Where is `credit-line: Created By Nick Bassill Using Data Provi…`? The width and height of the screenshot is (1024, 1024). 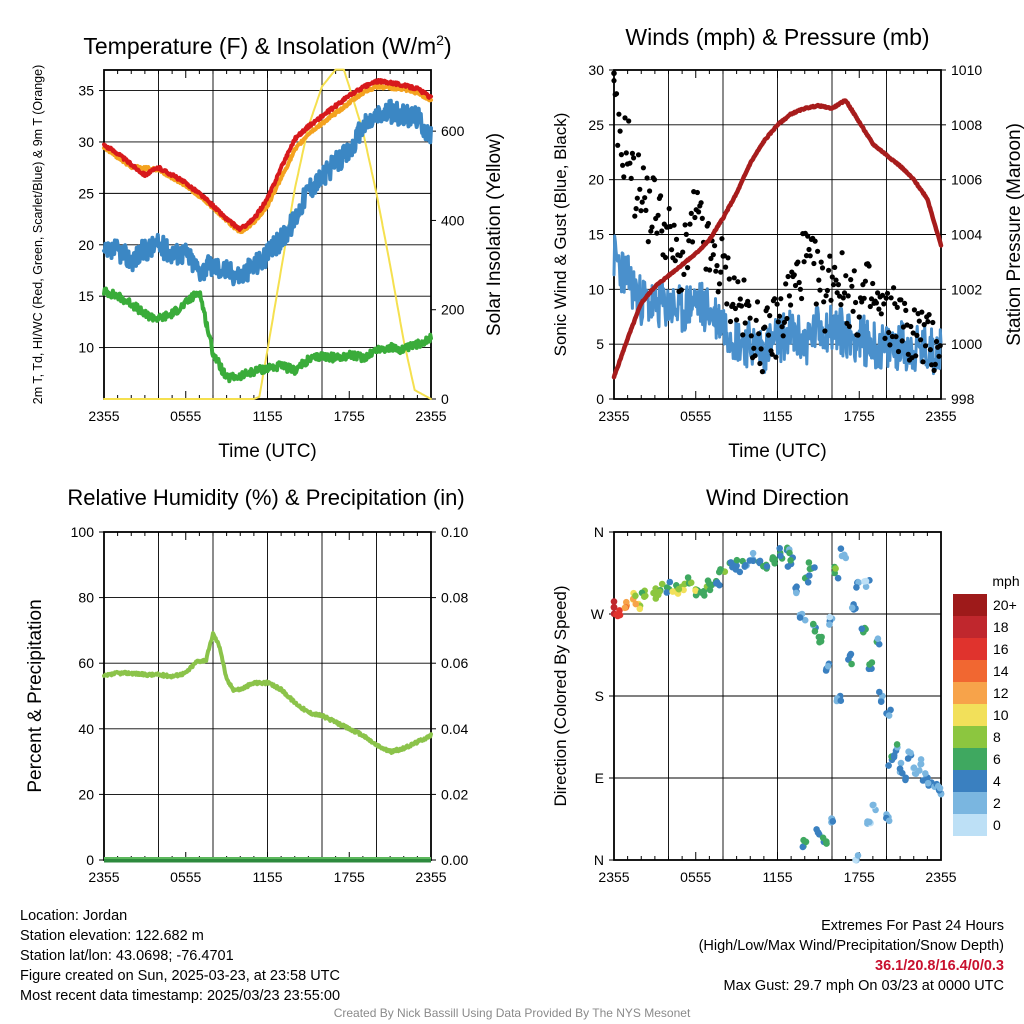
credit-line: Created By Nick Bassill Using Data Provi… is located at coordinates (512, 1013).